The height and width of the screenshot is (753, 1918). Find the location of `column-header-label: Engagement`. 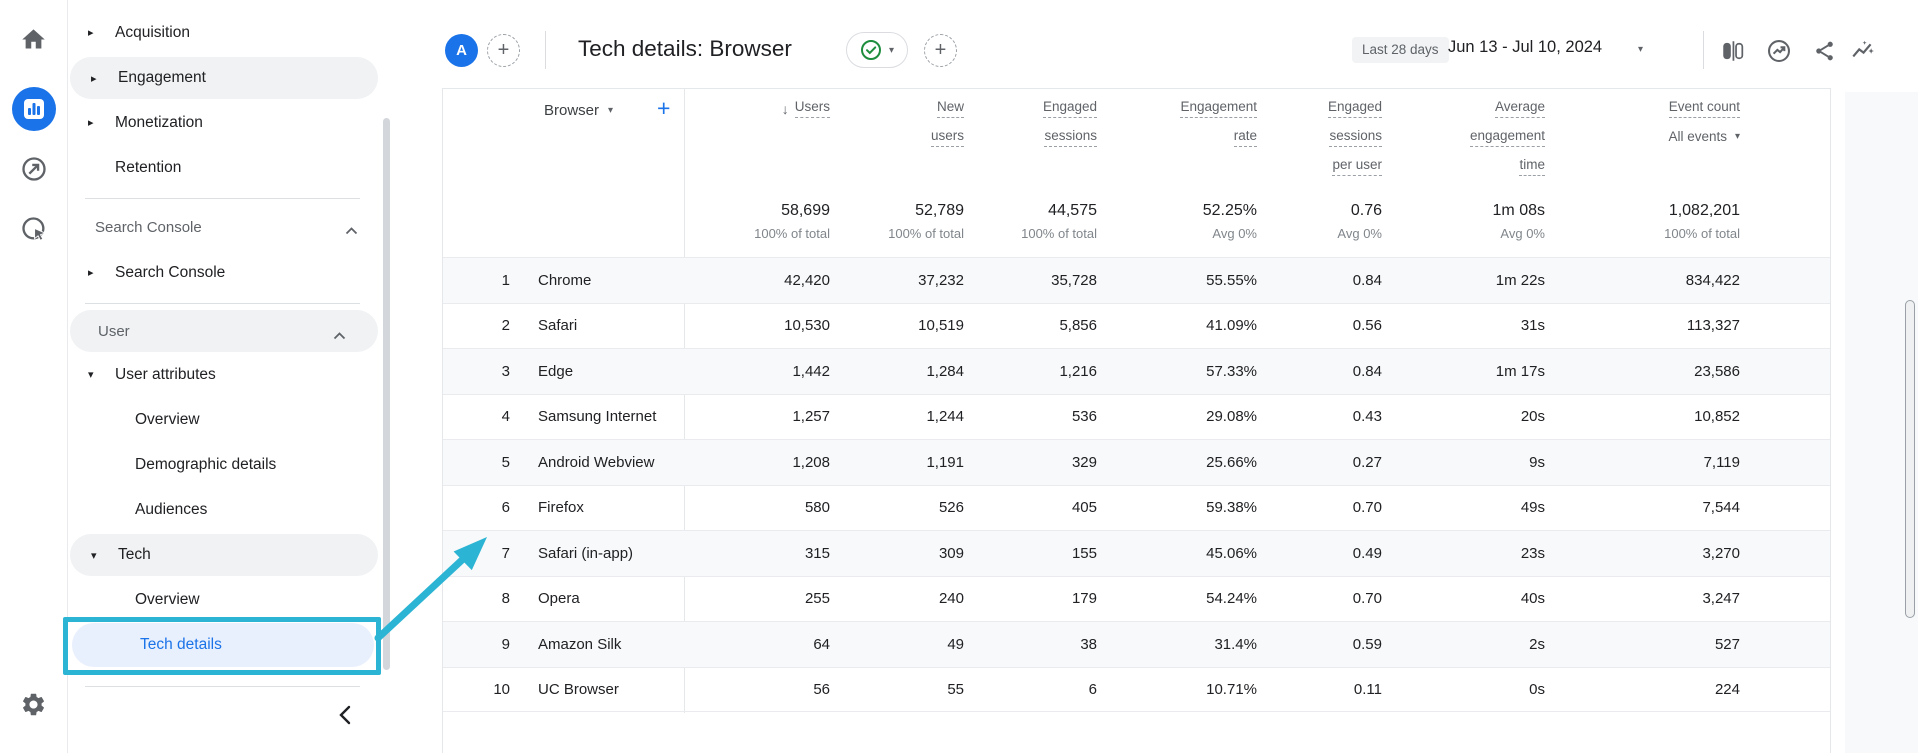

column-header-label: Engagement is located at coordinates (1218, 108).